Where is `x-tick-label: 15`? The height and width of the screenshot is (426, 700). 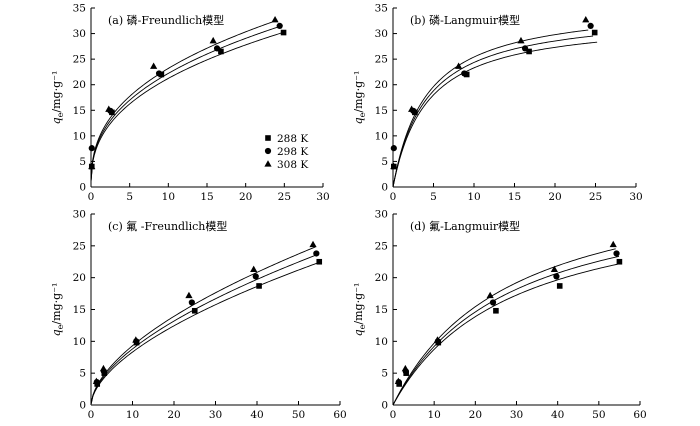 x-tick-label: 15 is located at coordinates (514, 197).